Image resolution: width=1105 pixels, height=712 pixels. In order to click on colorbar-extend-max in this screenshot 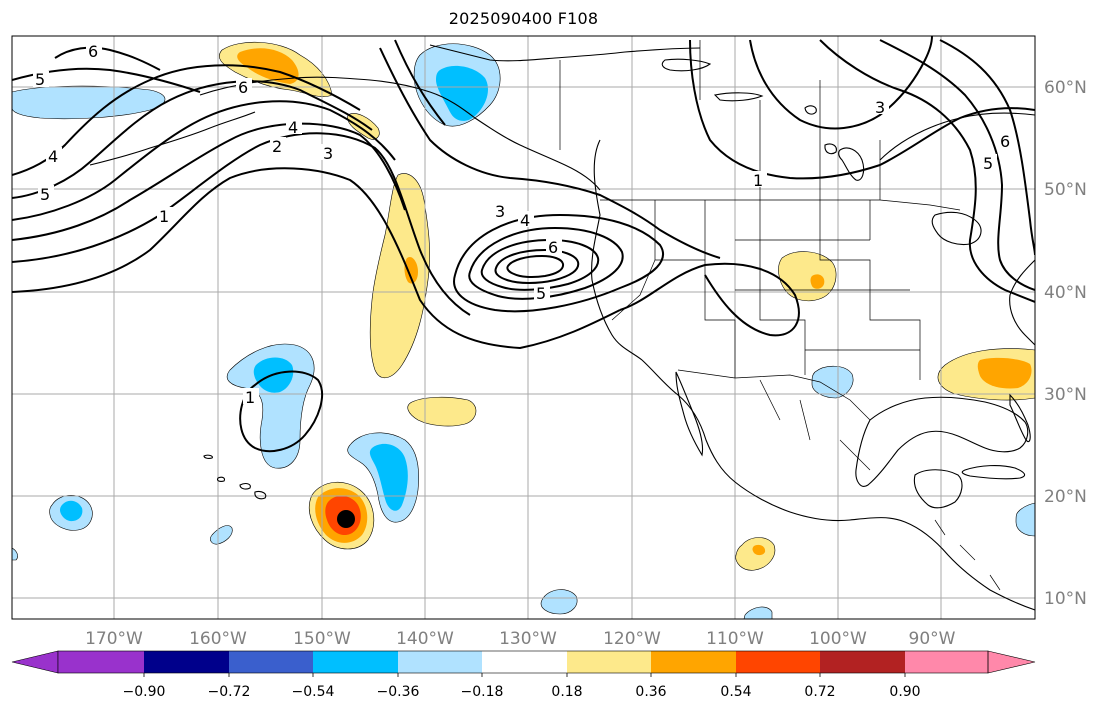, I will do `click(1011, 662)`.